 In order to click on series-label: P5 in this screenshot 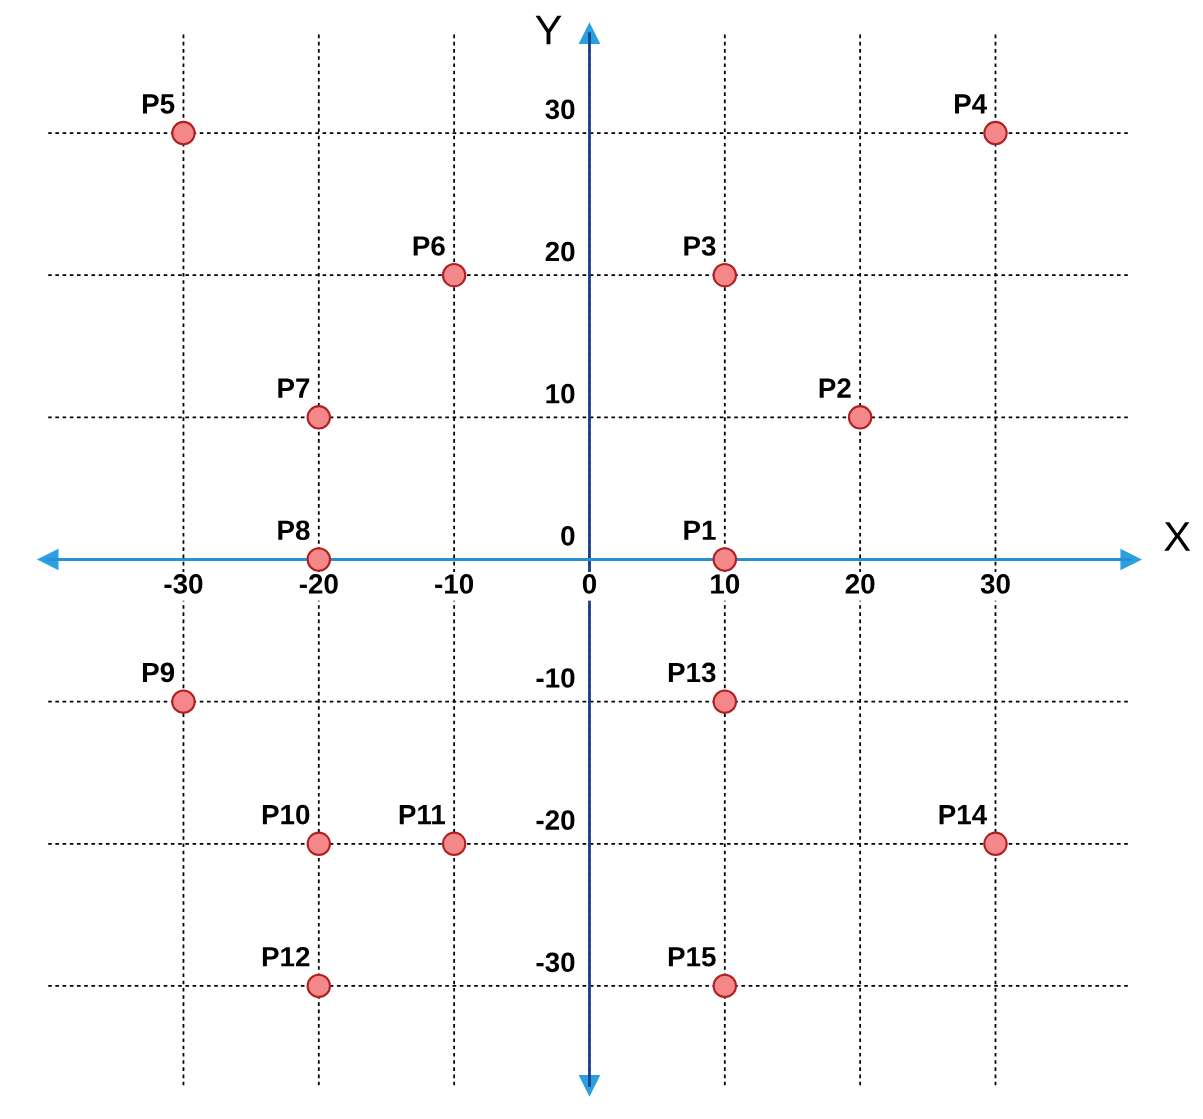, I will do `click(159, 104)`.